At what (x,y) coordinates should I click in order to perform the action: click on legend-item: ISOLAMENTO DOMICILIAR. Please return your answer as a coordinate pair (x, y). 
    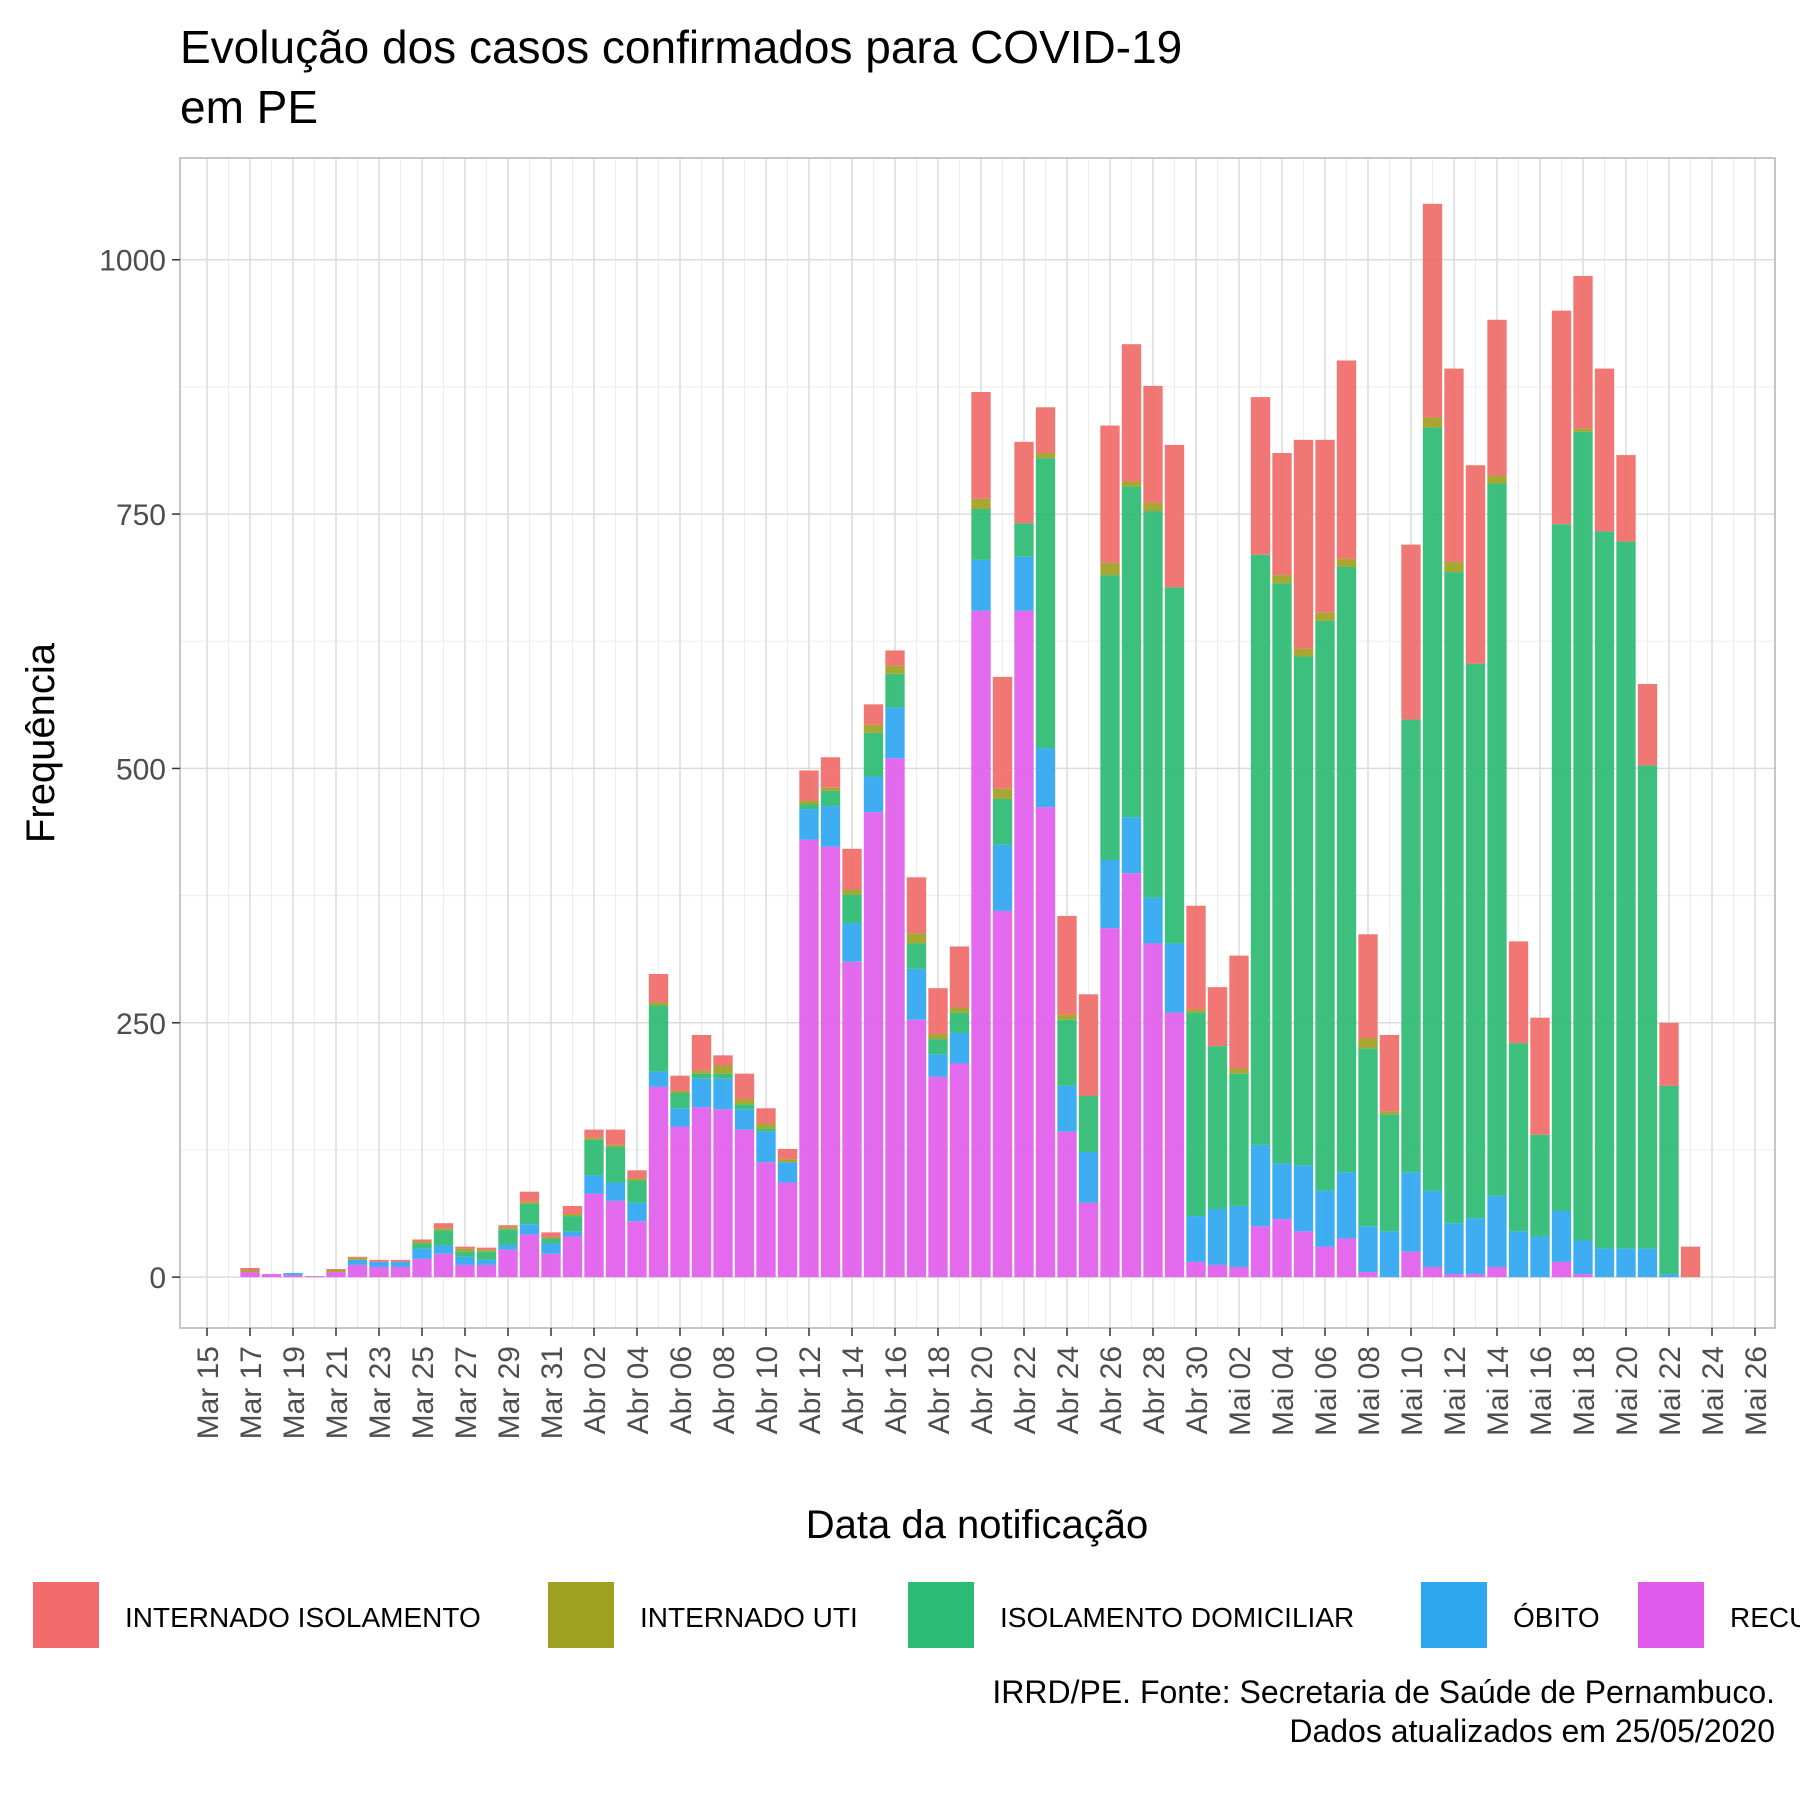
    Looking at the image, I should click on (1131, 1615).